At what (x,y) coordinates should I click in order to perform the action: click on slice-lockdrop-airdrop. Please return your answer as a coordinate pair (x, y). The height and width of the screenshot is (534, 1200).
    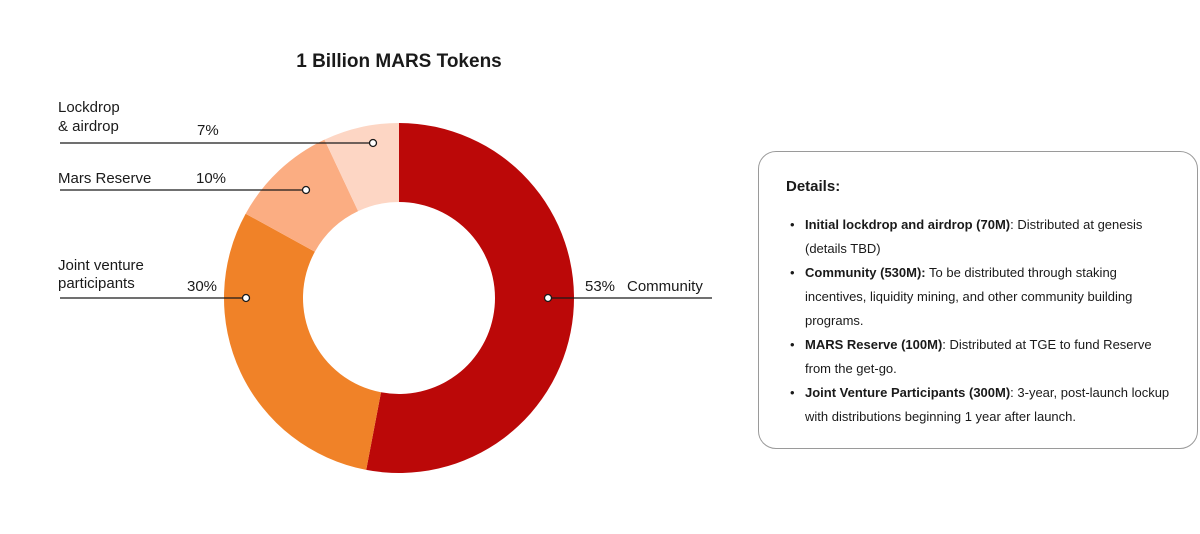
    Looking at the image, I should click on (361, 167).